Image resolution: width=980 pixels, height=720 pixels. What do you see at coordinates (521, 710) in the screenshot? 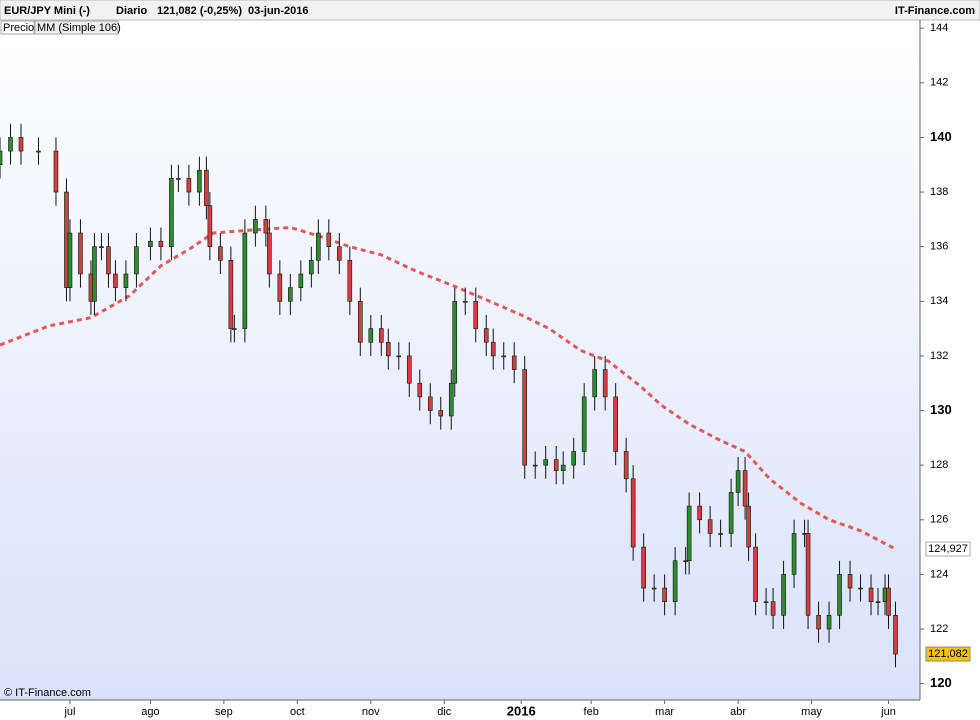
I see `x-tick-label: 2016` at bounding box center [521, 710].